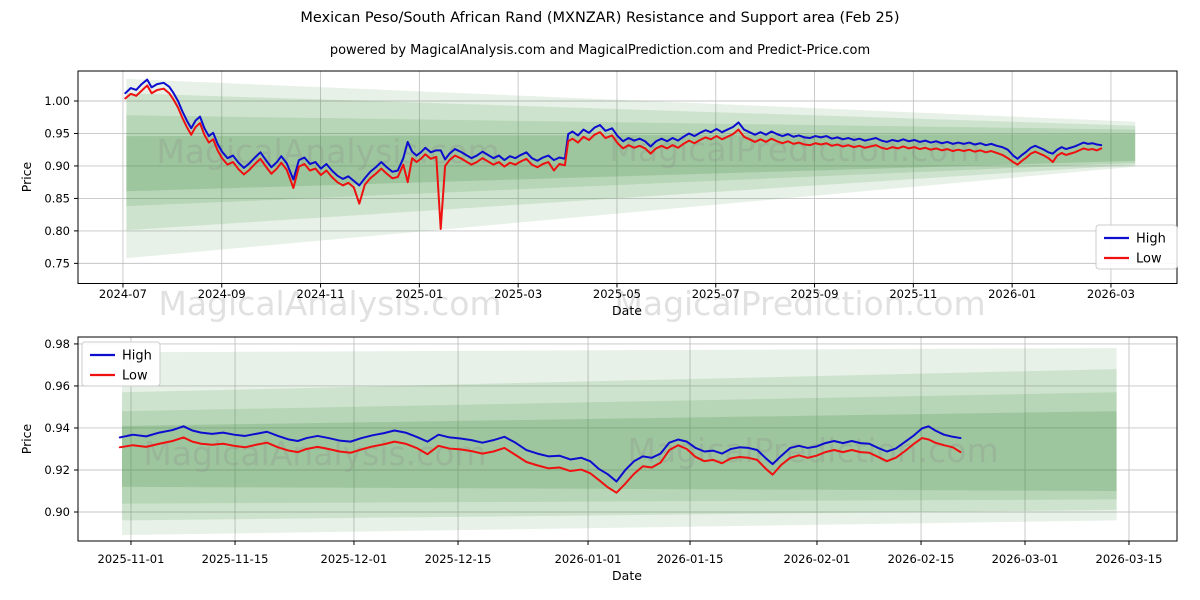 This screenshot has height=600, width=1200. What do you see at coordinates (1012, 294) in the screenshot?
I see `x-tick-label: 2026-01` at bounding box center [1012, 294].